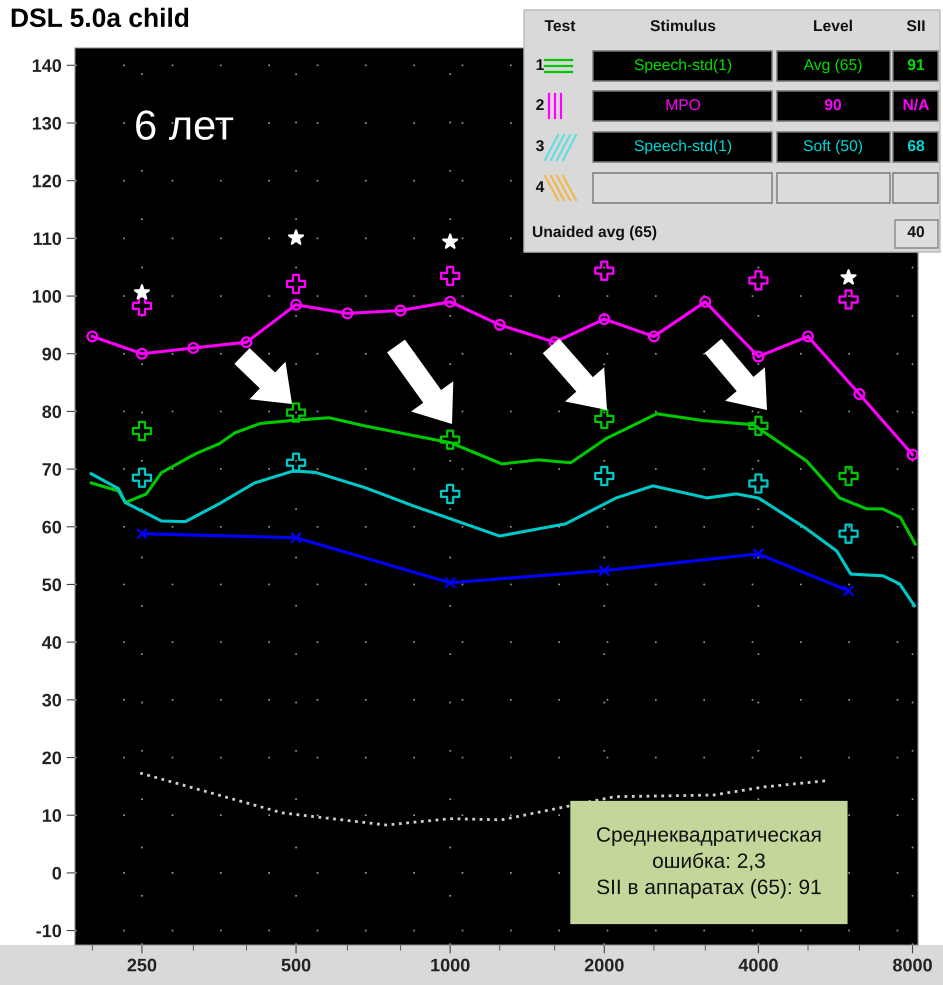 Image resolution: width=943 pixels, height=985 pixels. What do you see at coordinates (916, 146) in the screenshot?
I see `annotation: 68` at bounding box center [916, 146].